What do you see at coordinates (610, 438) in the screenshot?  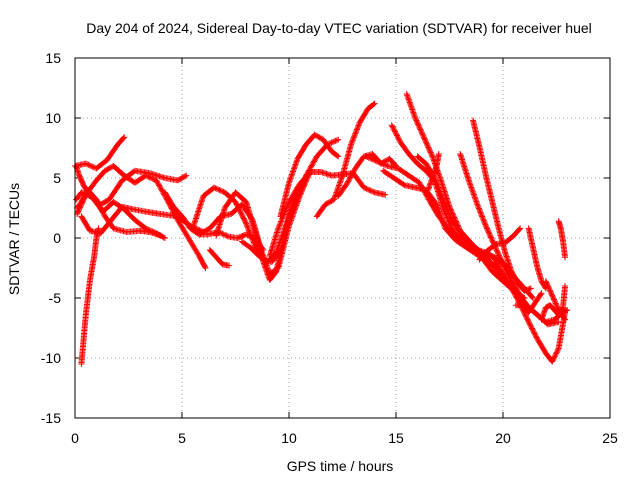 I see `x-tick-label: 25` at bounding box center [610, 438].